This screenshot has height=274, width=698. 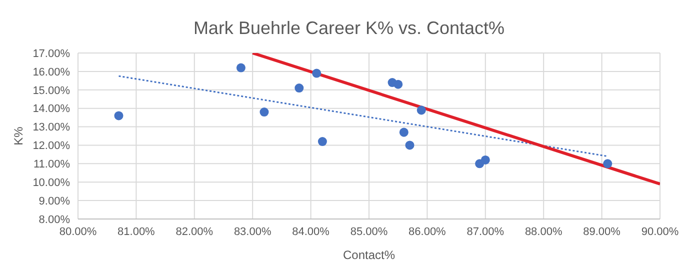 What do you see at coordinates (51, 146) in the screenshot?
I see `y-tick-label: 12.00%` at bounding box center [51, 146].